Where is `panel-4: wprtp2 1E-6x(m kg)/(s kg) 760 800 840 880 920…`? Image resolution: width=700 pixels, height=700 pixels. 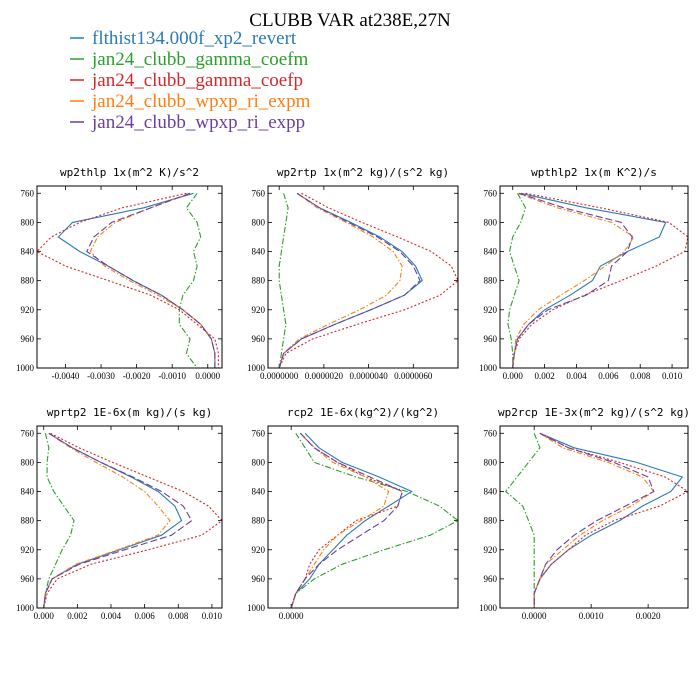 panel-4: wprtp2 1E-6x(m kg)/(s kg) 760 800 840 880 920… is located at coordinates (119, 513).